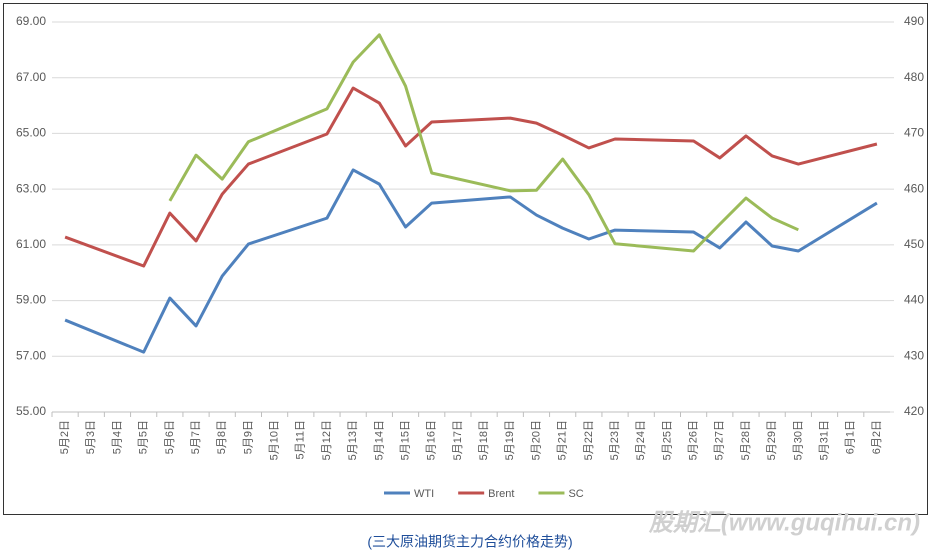 This screenshot has height=559, width=942. I want to click on y2-tick-label: 470, so click(914, 133).